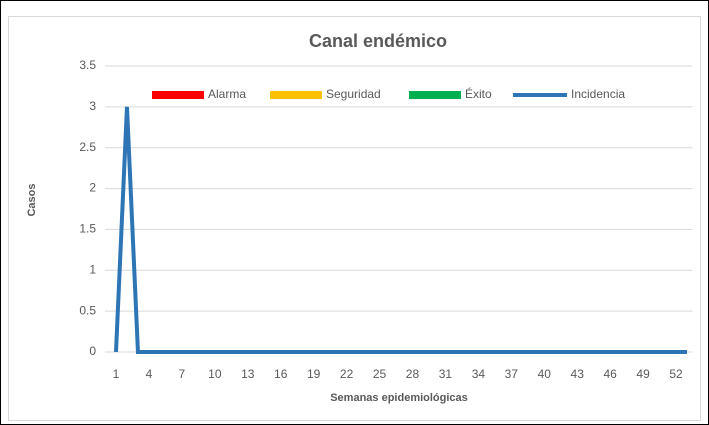 This screenshot has height=425, width=709. What do you see at coordinates (347, 374) in the screenshot?
I see `x-tick-label: 22` at bounding box center [347, 374].